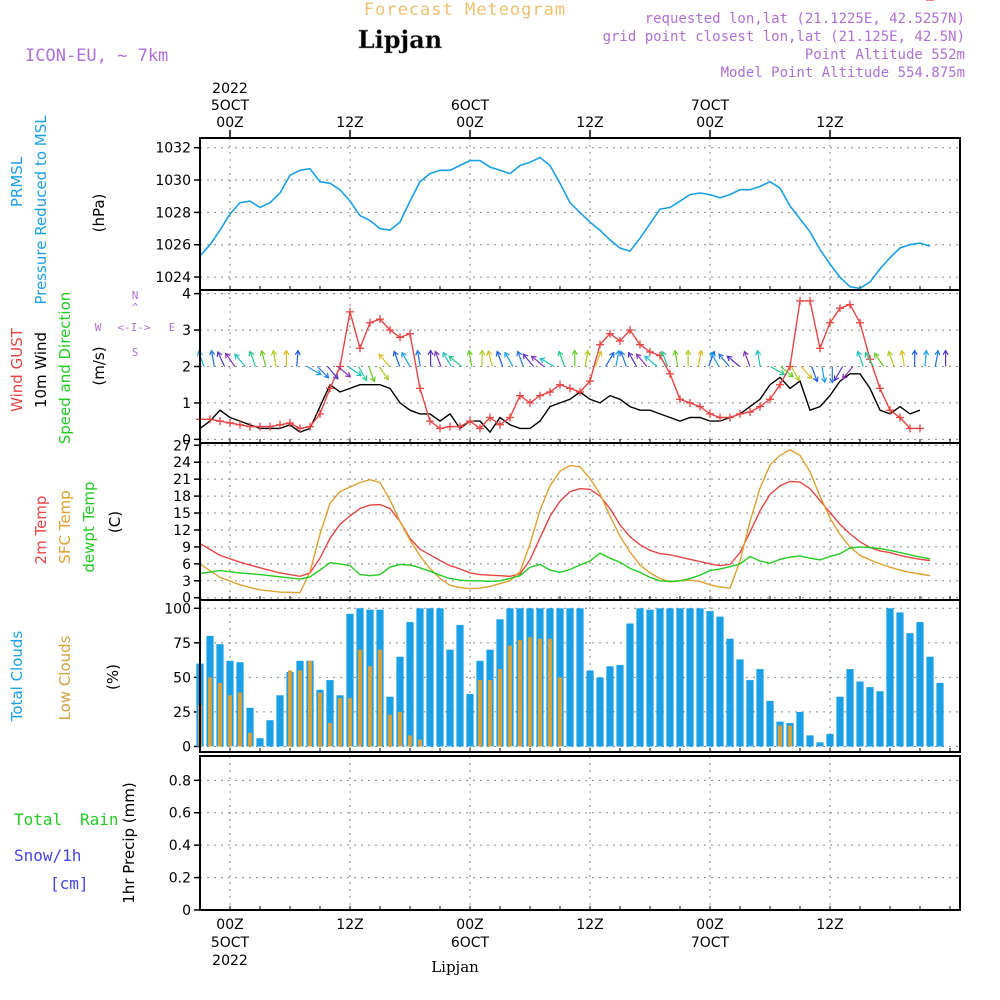  Describe the element at coordinates (133, 327) in the screenshot. I see `compass-horizontal: <-I->` at that location.